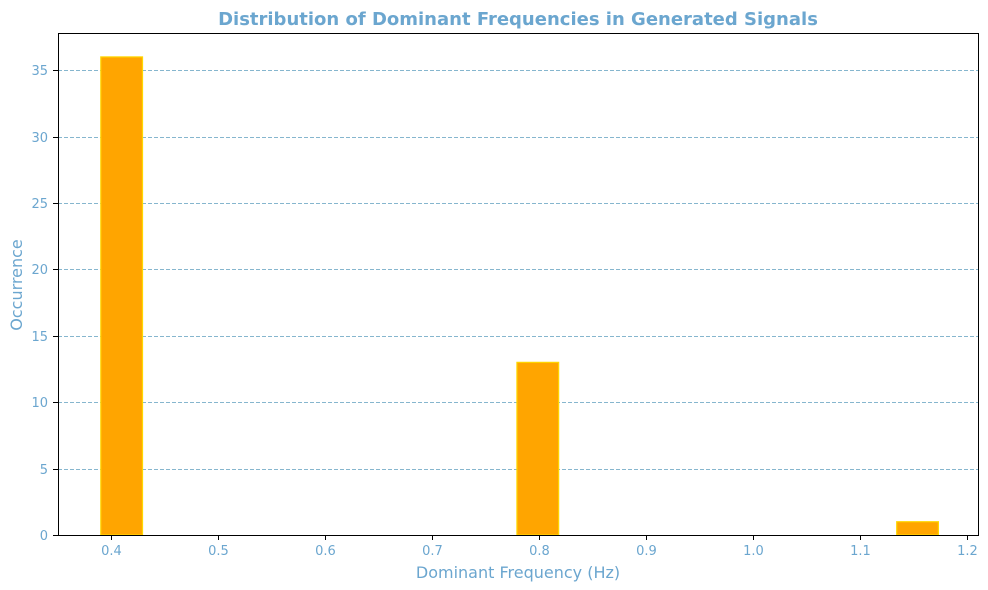 The width and height of the screenshot is (988, 590). I want to click on x-tick-label: 1.1, so click(860, 551).